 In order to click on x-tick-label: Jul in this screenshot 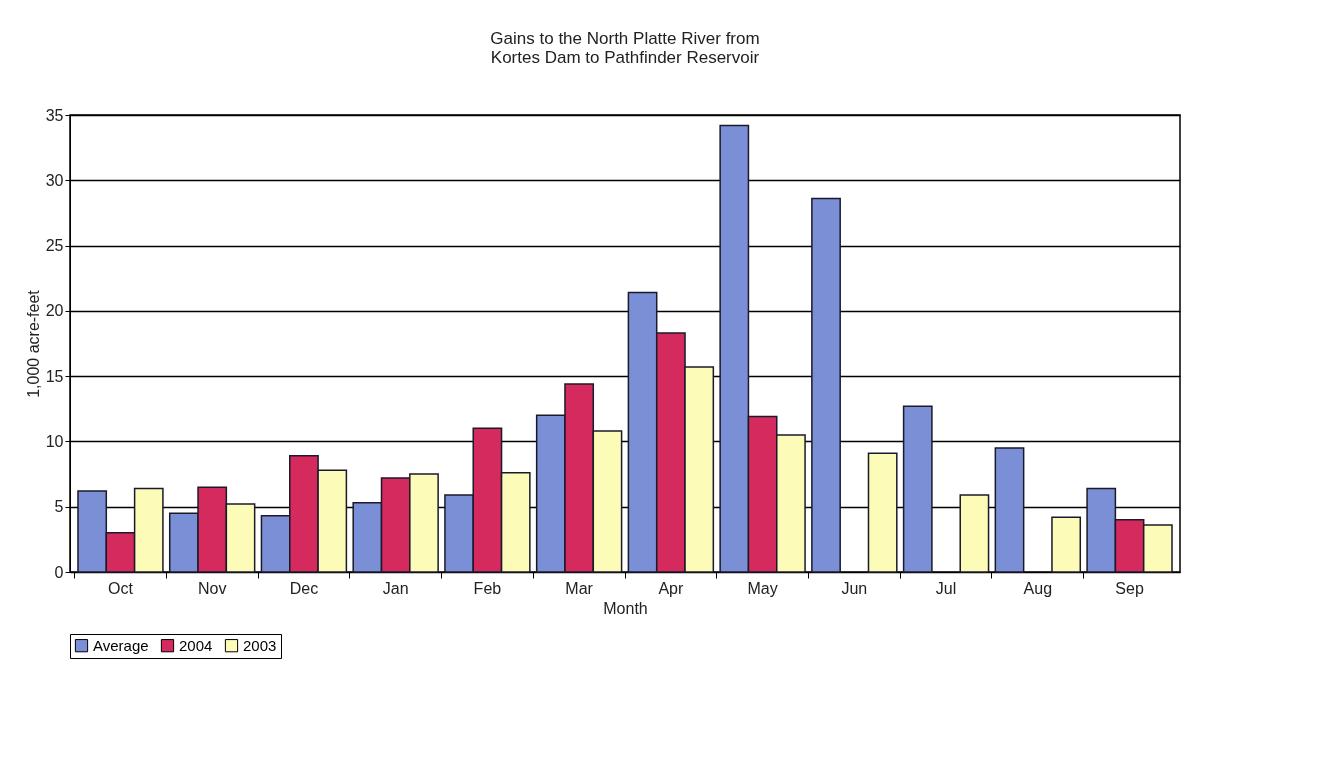, I will do `click(946, 588)`.